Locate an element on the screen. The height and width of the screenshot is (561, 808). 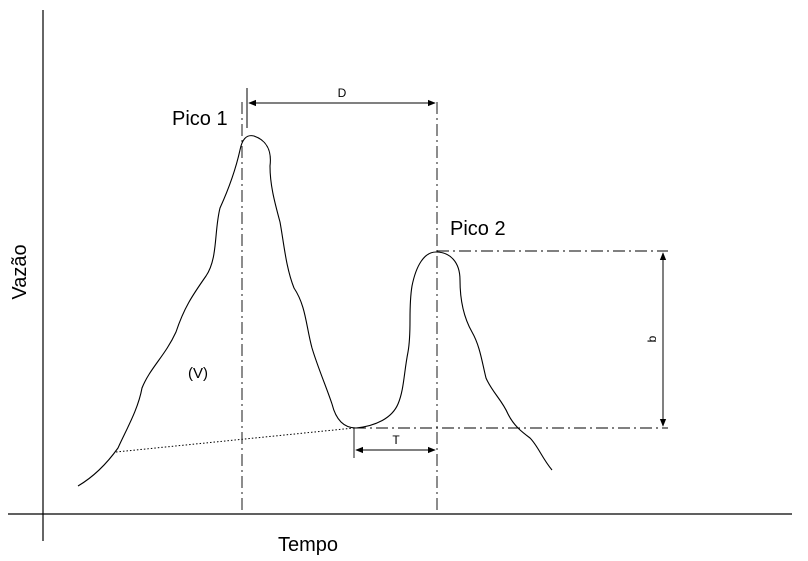
height-label: b is located at coordinates (652, 338).